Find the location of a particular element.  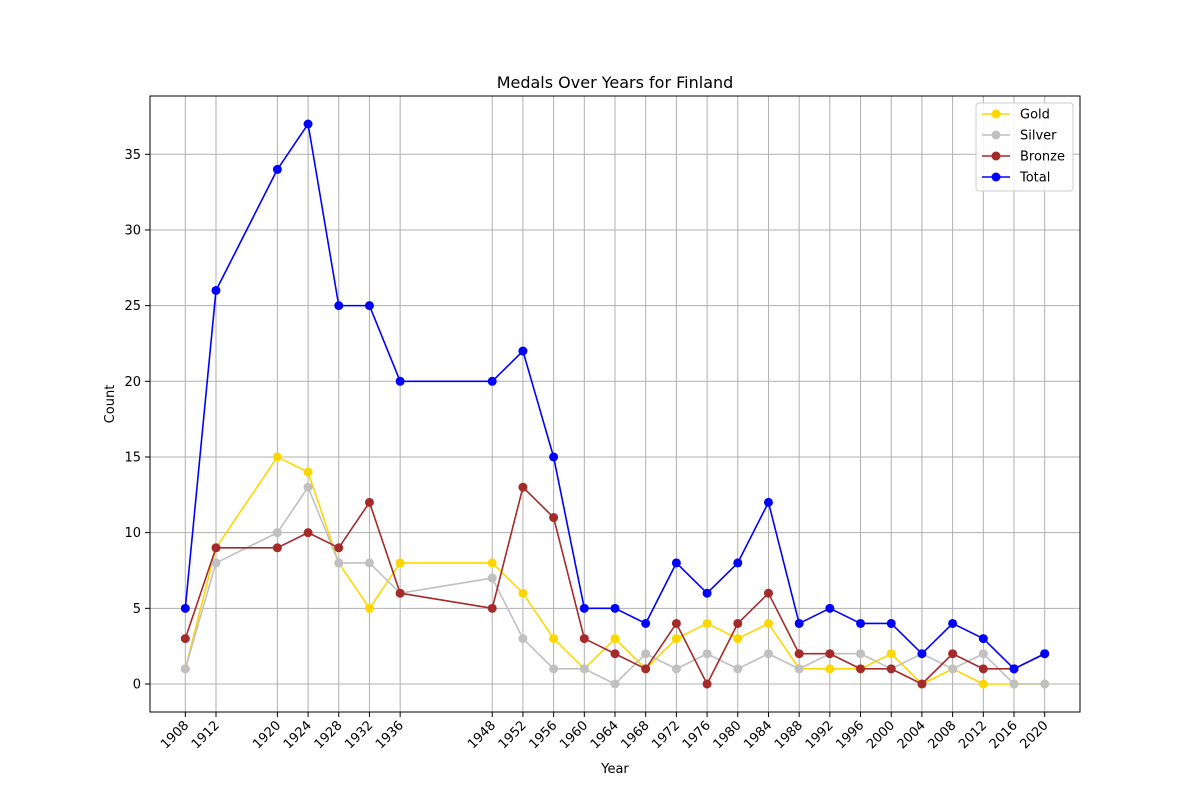

y-axis-ticks: 0 5 10 15 20 25 30 35 is located at coordinates (137, 420).